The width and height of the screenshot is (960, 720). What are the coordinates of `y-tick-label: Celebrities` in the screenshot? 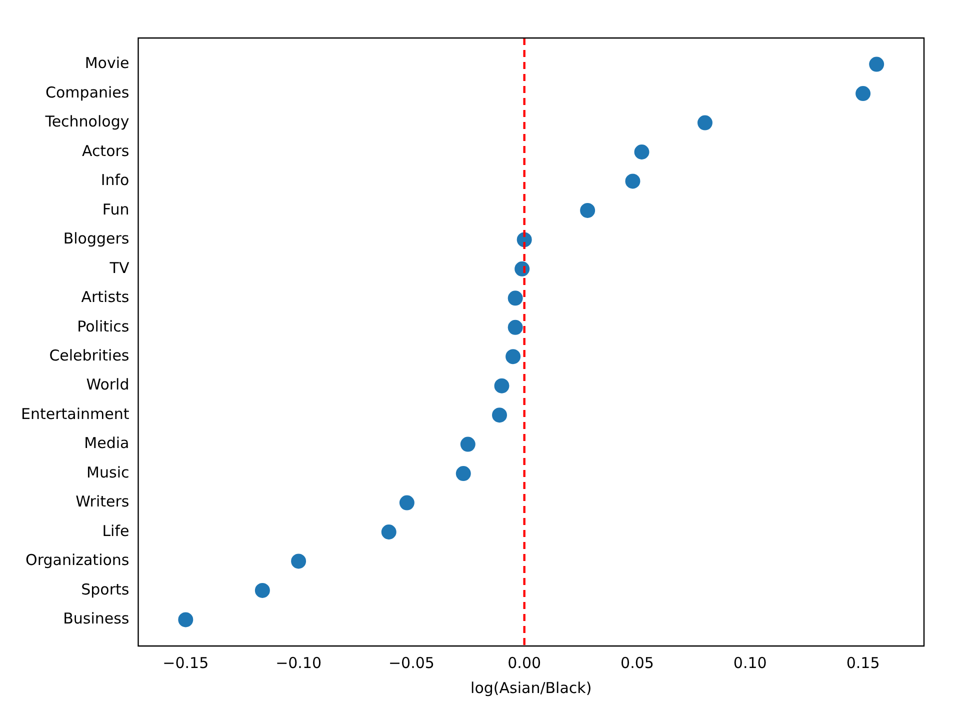 It's located at (89, 355).